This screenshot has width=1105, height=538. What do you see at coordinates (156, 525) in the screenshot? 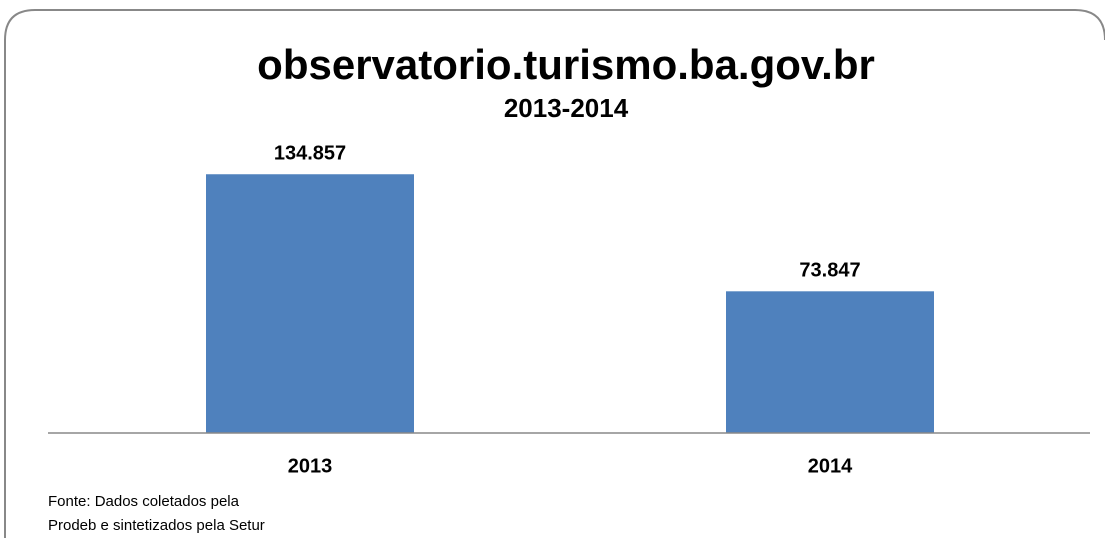
I see `source-note: Prodeb e sintetizados pela Setur` at bounding box center [156, 525].